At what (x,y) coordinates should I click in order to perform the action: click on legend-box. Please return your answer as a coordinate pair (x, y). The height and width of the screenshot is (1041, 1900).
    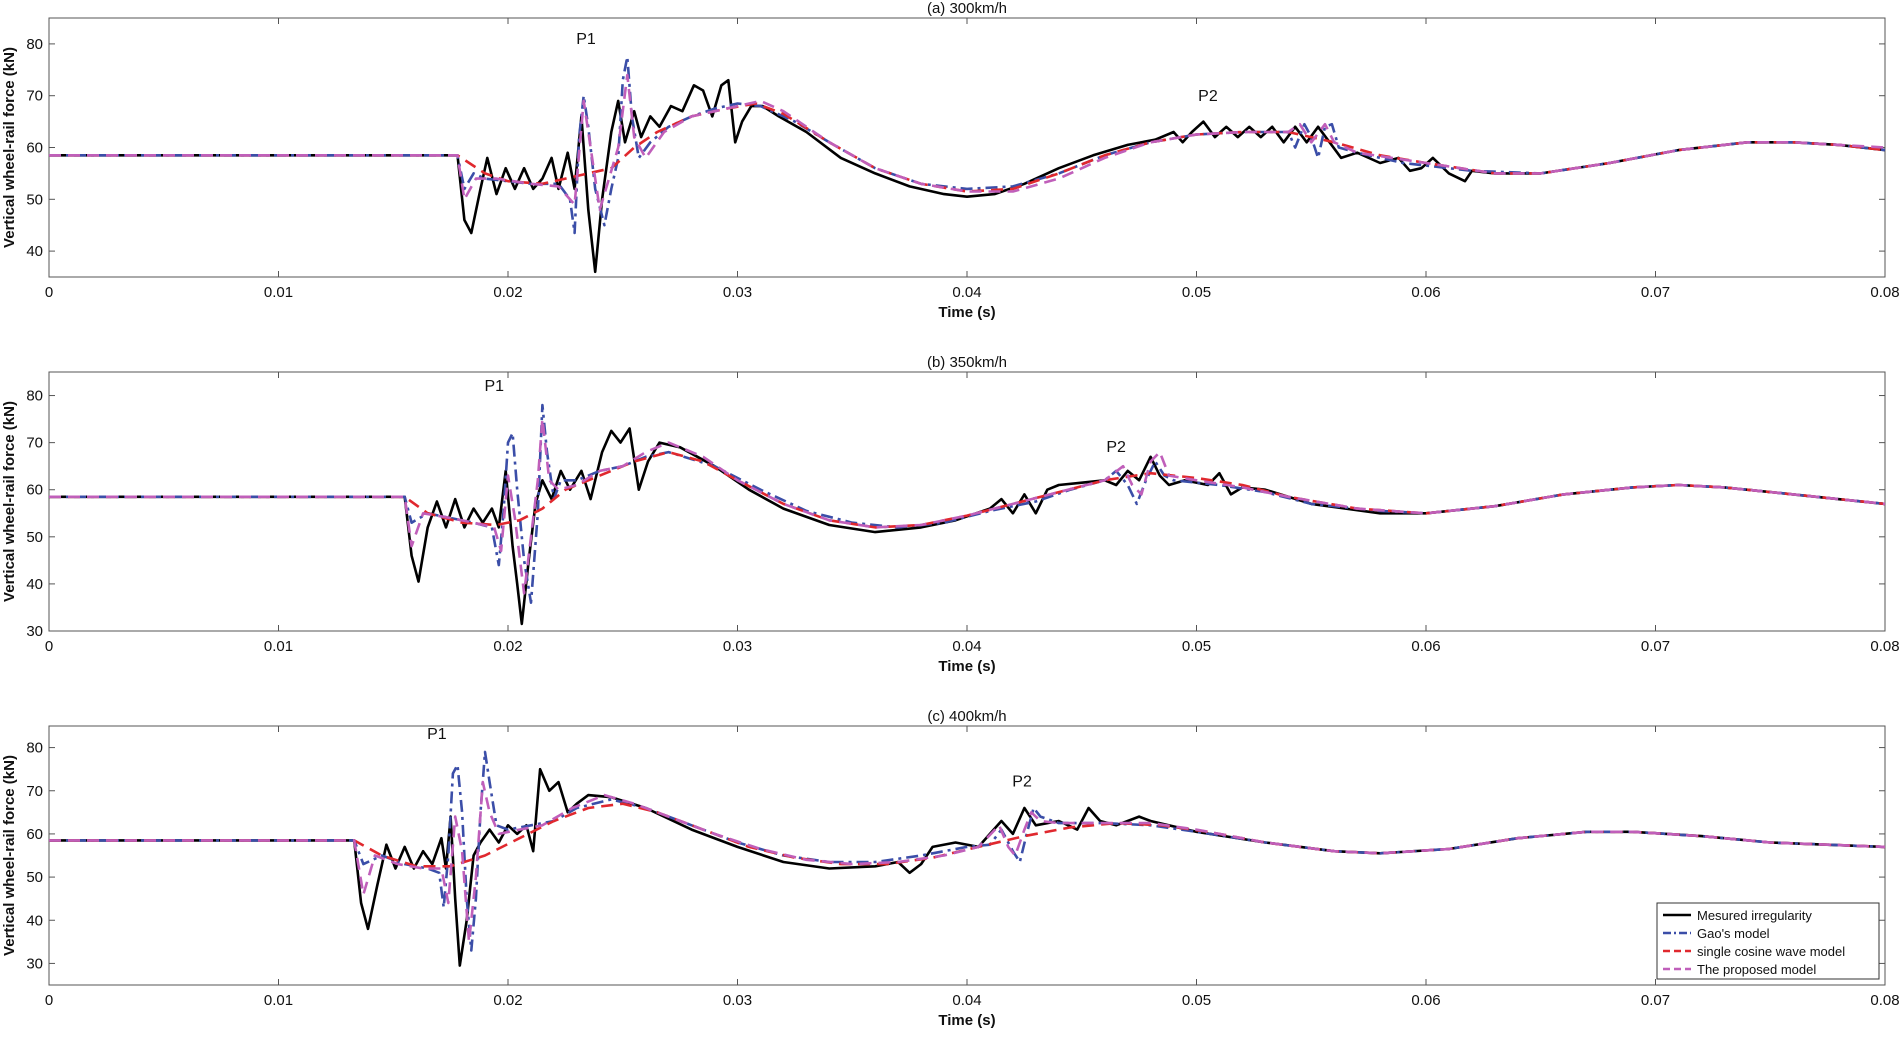
    Looking at the image, I should click on (1768, 941).